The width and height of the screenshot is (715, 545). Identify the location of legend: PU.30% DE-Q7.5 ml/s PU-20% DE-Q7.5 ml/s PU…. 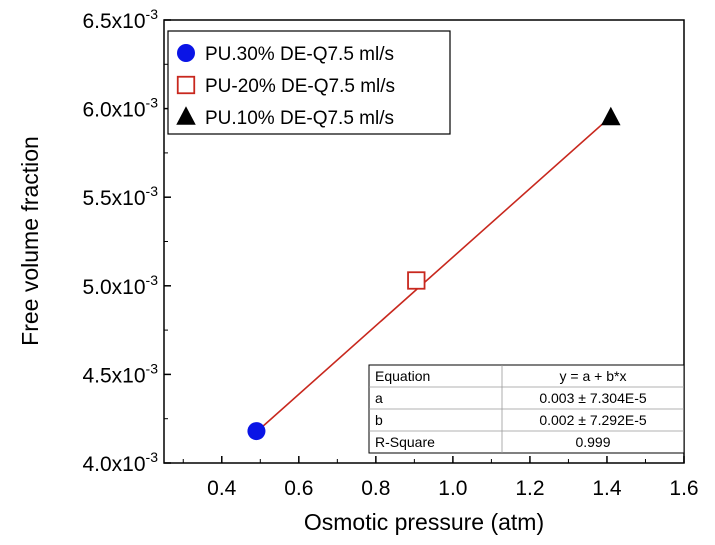
(309, 82).